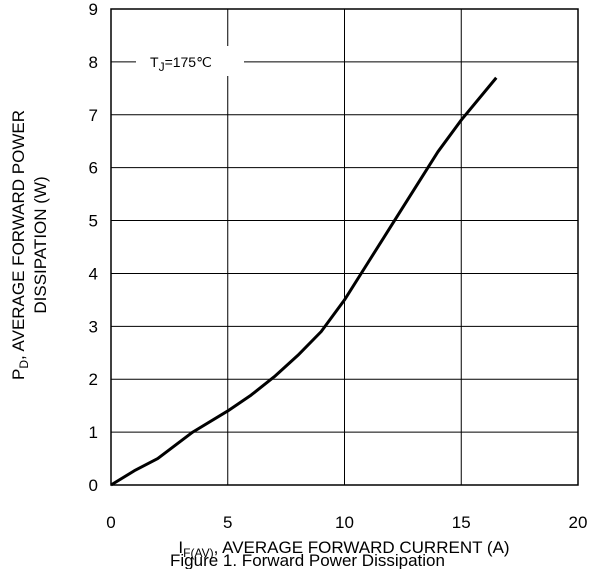  I want to click on caption: Figure 1. Forward Power Dissipation, so click(307, 560).